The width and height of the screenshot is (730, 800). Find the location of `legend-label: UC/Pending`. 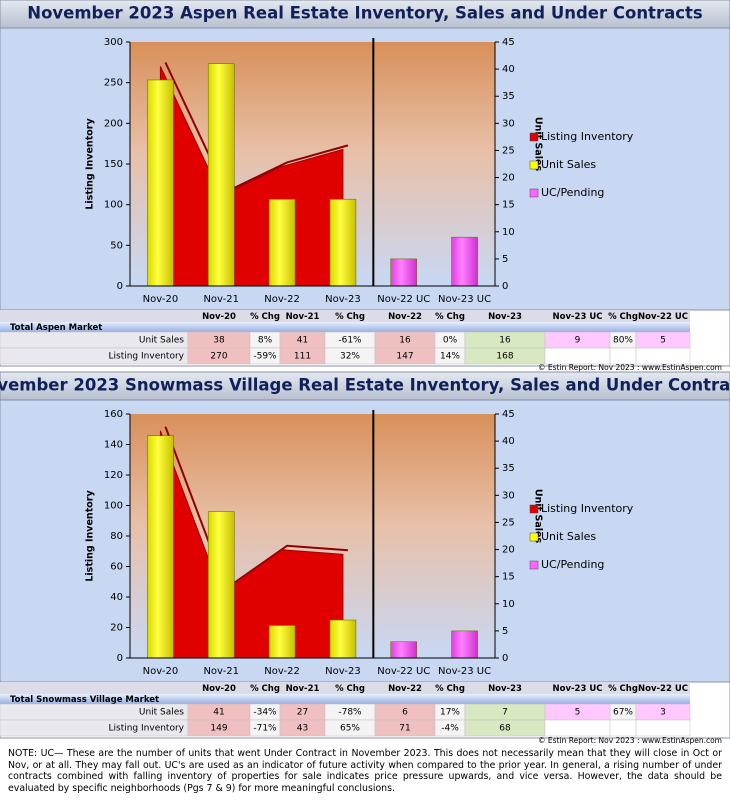

legend-label: UC/Pending is located at coordinates (572, 192).